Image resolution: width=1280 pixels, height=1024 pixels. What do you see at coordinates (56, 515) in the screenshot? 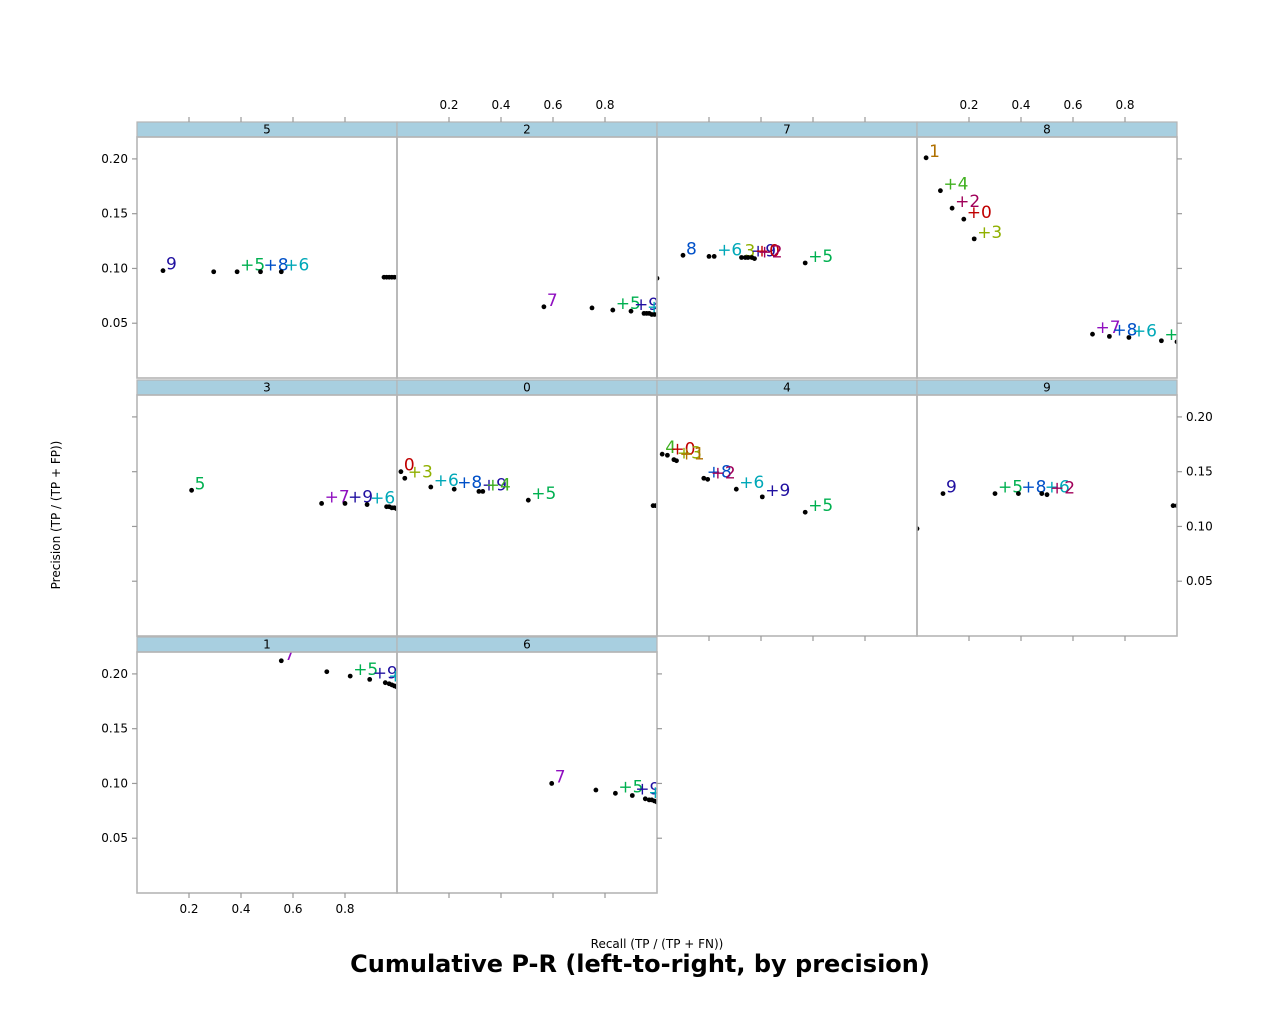
I see `y-axis-label: Precision (TP / (TP + FP))` at bounding box center [56, 515].